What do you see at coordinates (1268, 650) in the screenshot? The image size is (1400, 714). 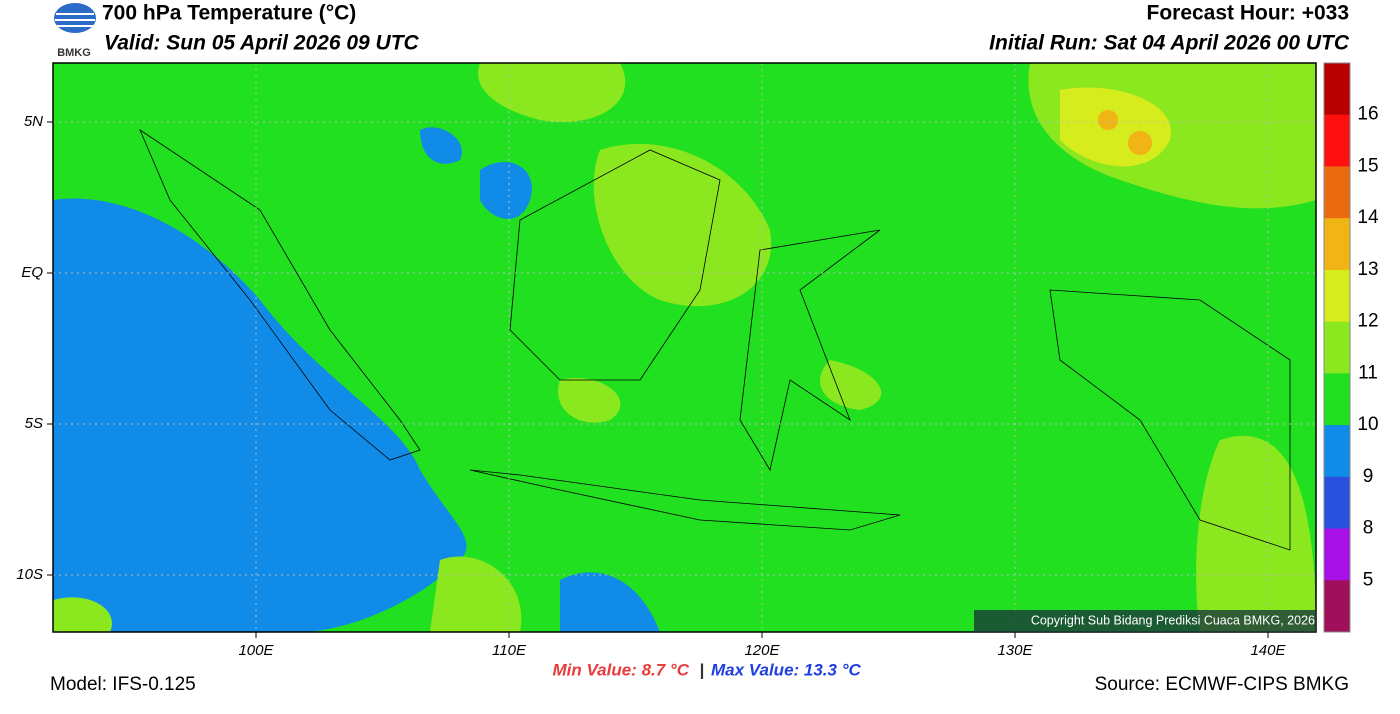 I see `lon-label: 140E` at bounding box center [1268, 650].